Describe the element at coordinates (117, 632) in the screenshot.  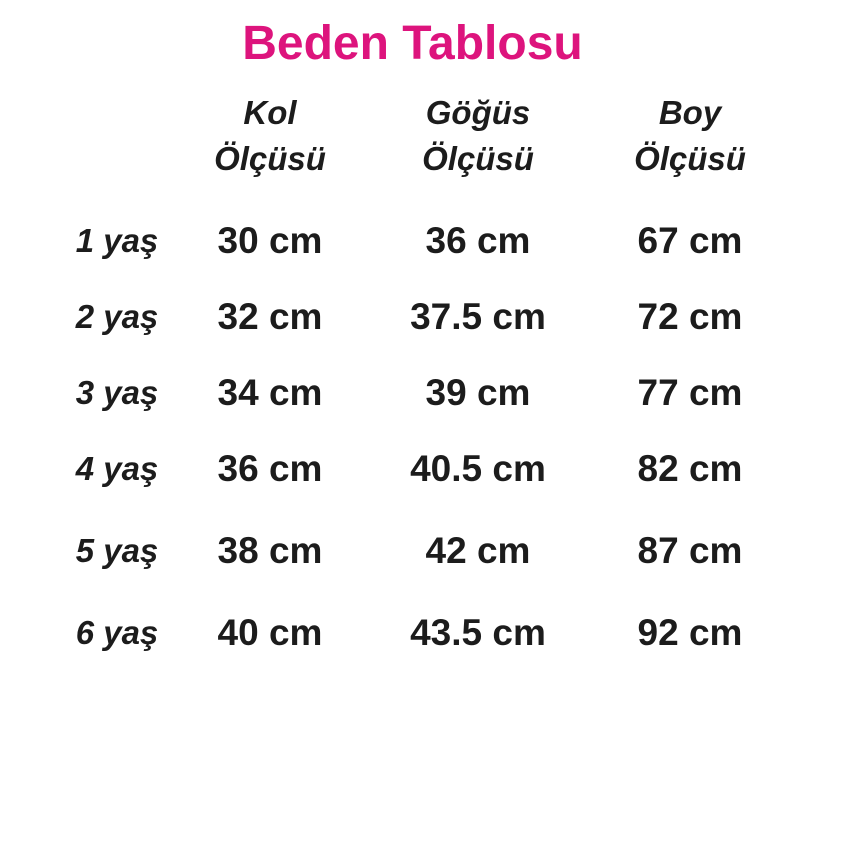
I see `row-6-age-label: 6 yaş` at that location.